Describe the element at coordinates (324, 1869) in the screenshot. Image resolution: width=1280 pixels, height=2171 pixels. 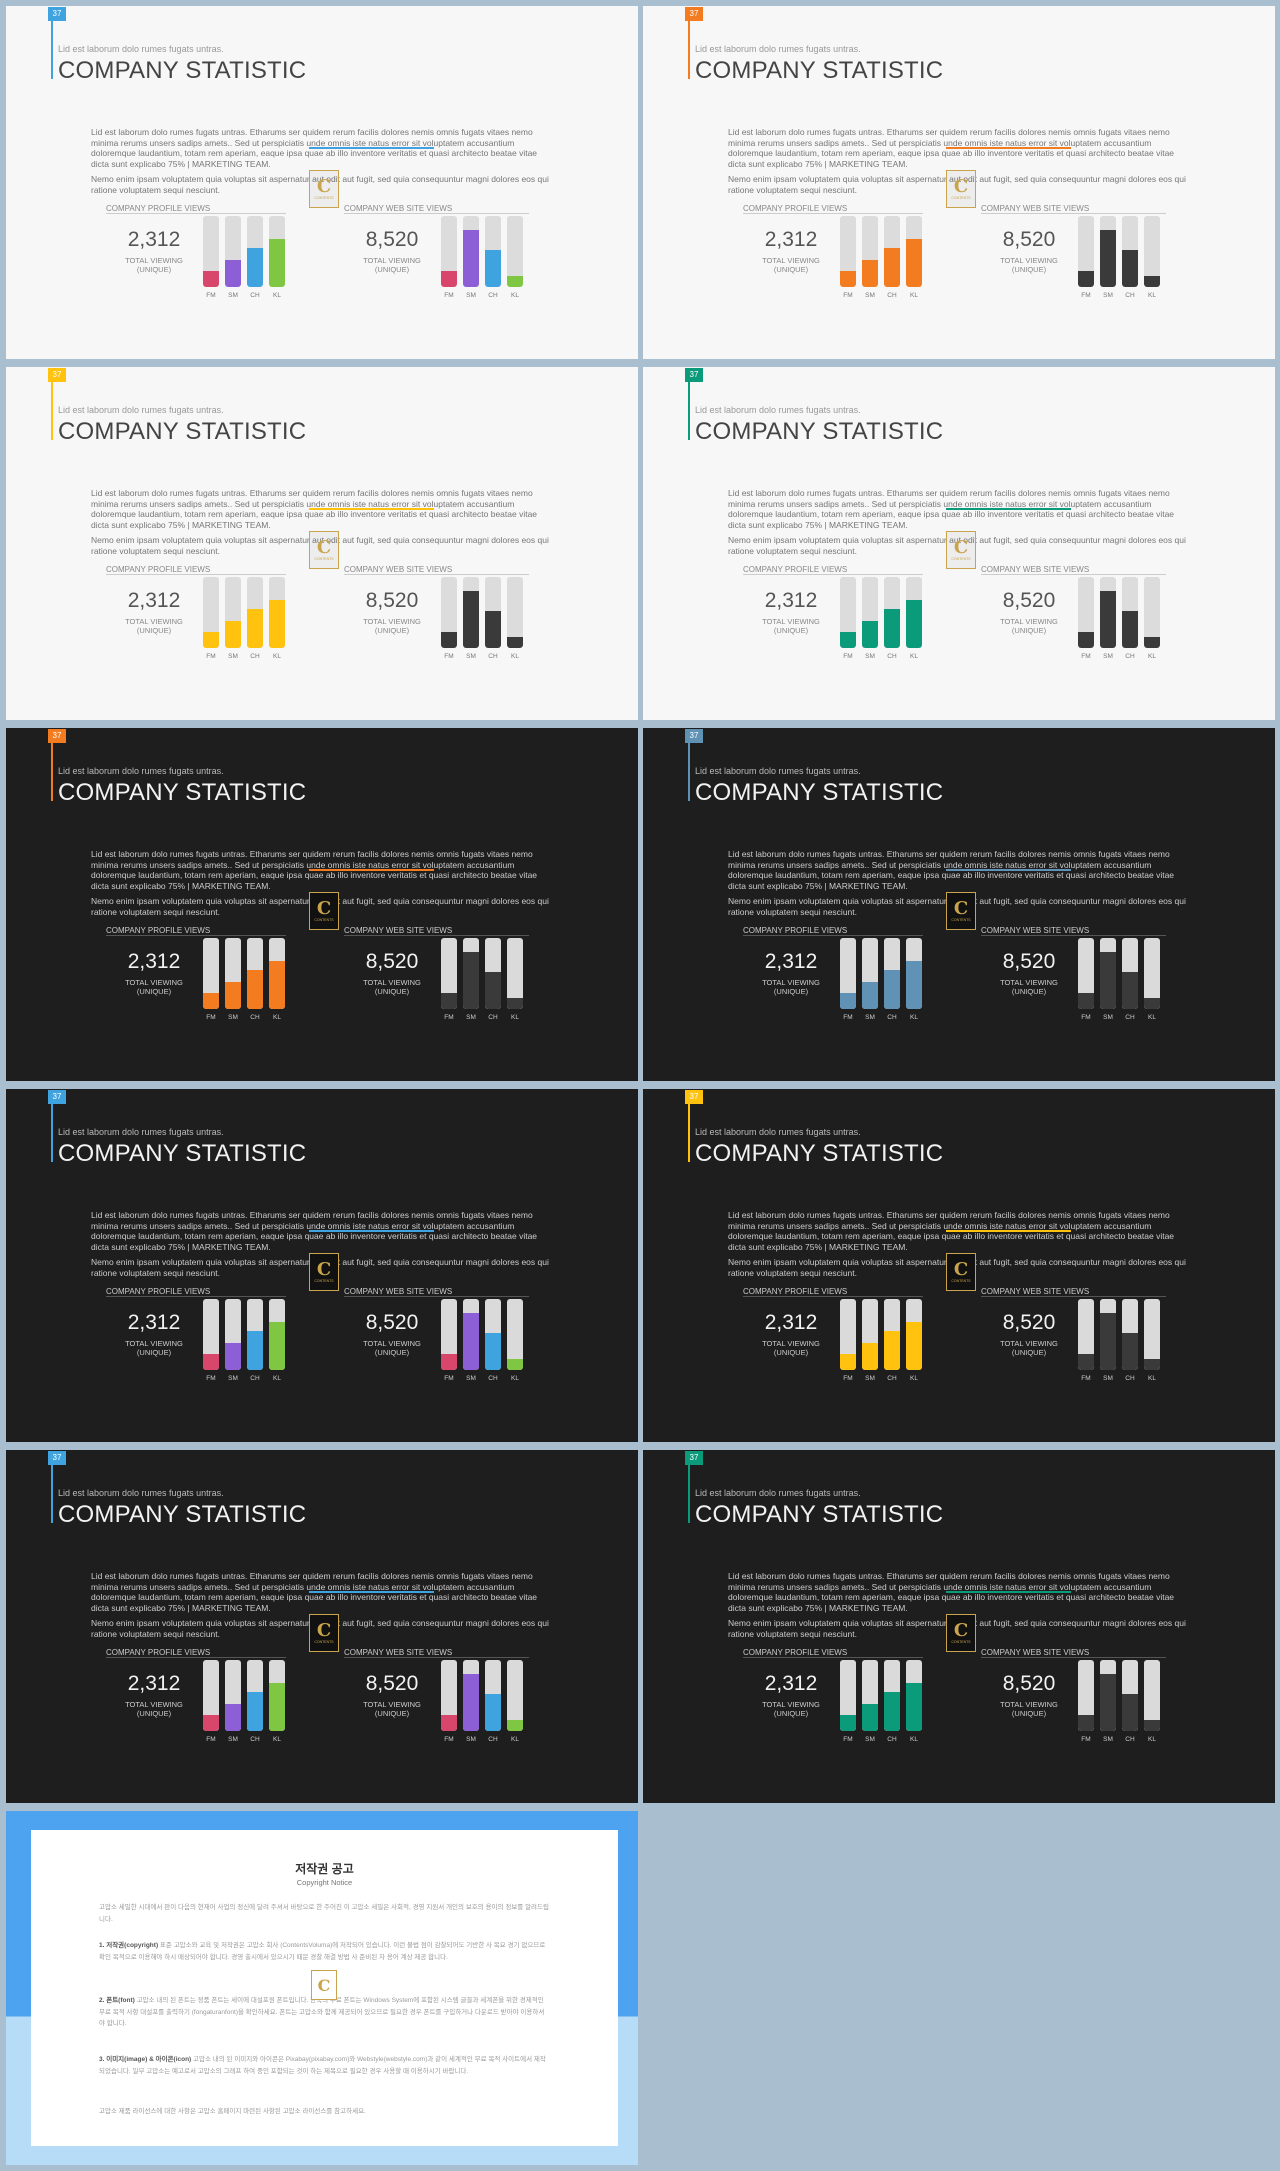
I see `notice-title: 저작권 공고` at that location.